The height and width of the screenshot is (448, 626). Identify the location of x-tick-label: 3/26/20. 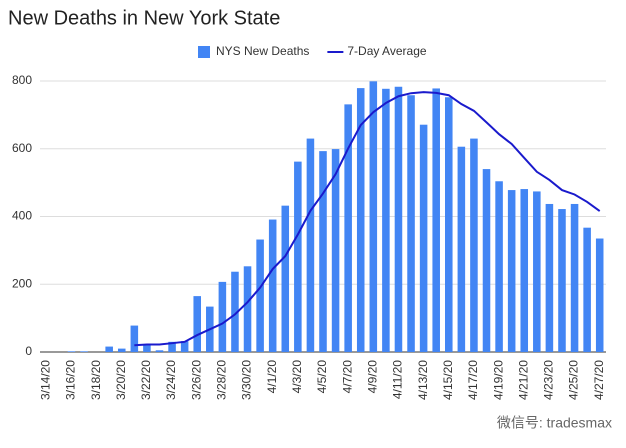
(196, 380).